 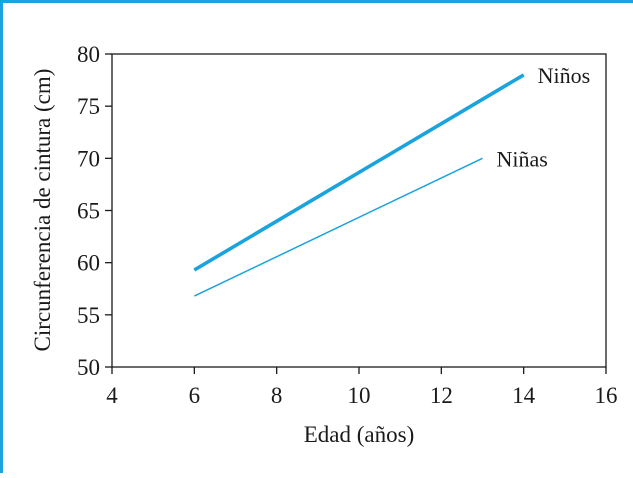 What do you see at coordinates (441, 395) in the screenshot?
I see `x-tick-label: 12` at bounding box center [441, 395].